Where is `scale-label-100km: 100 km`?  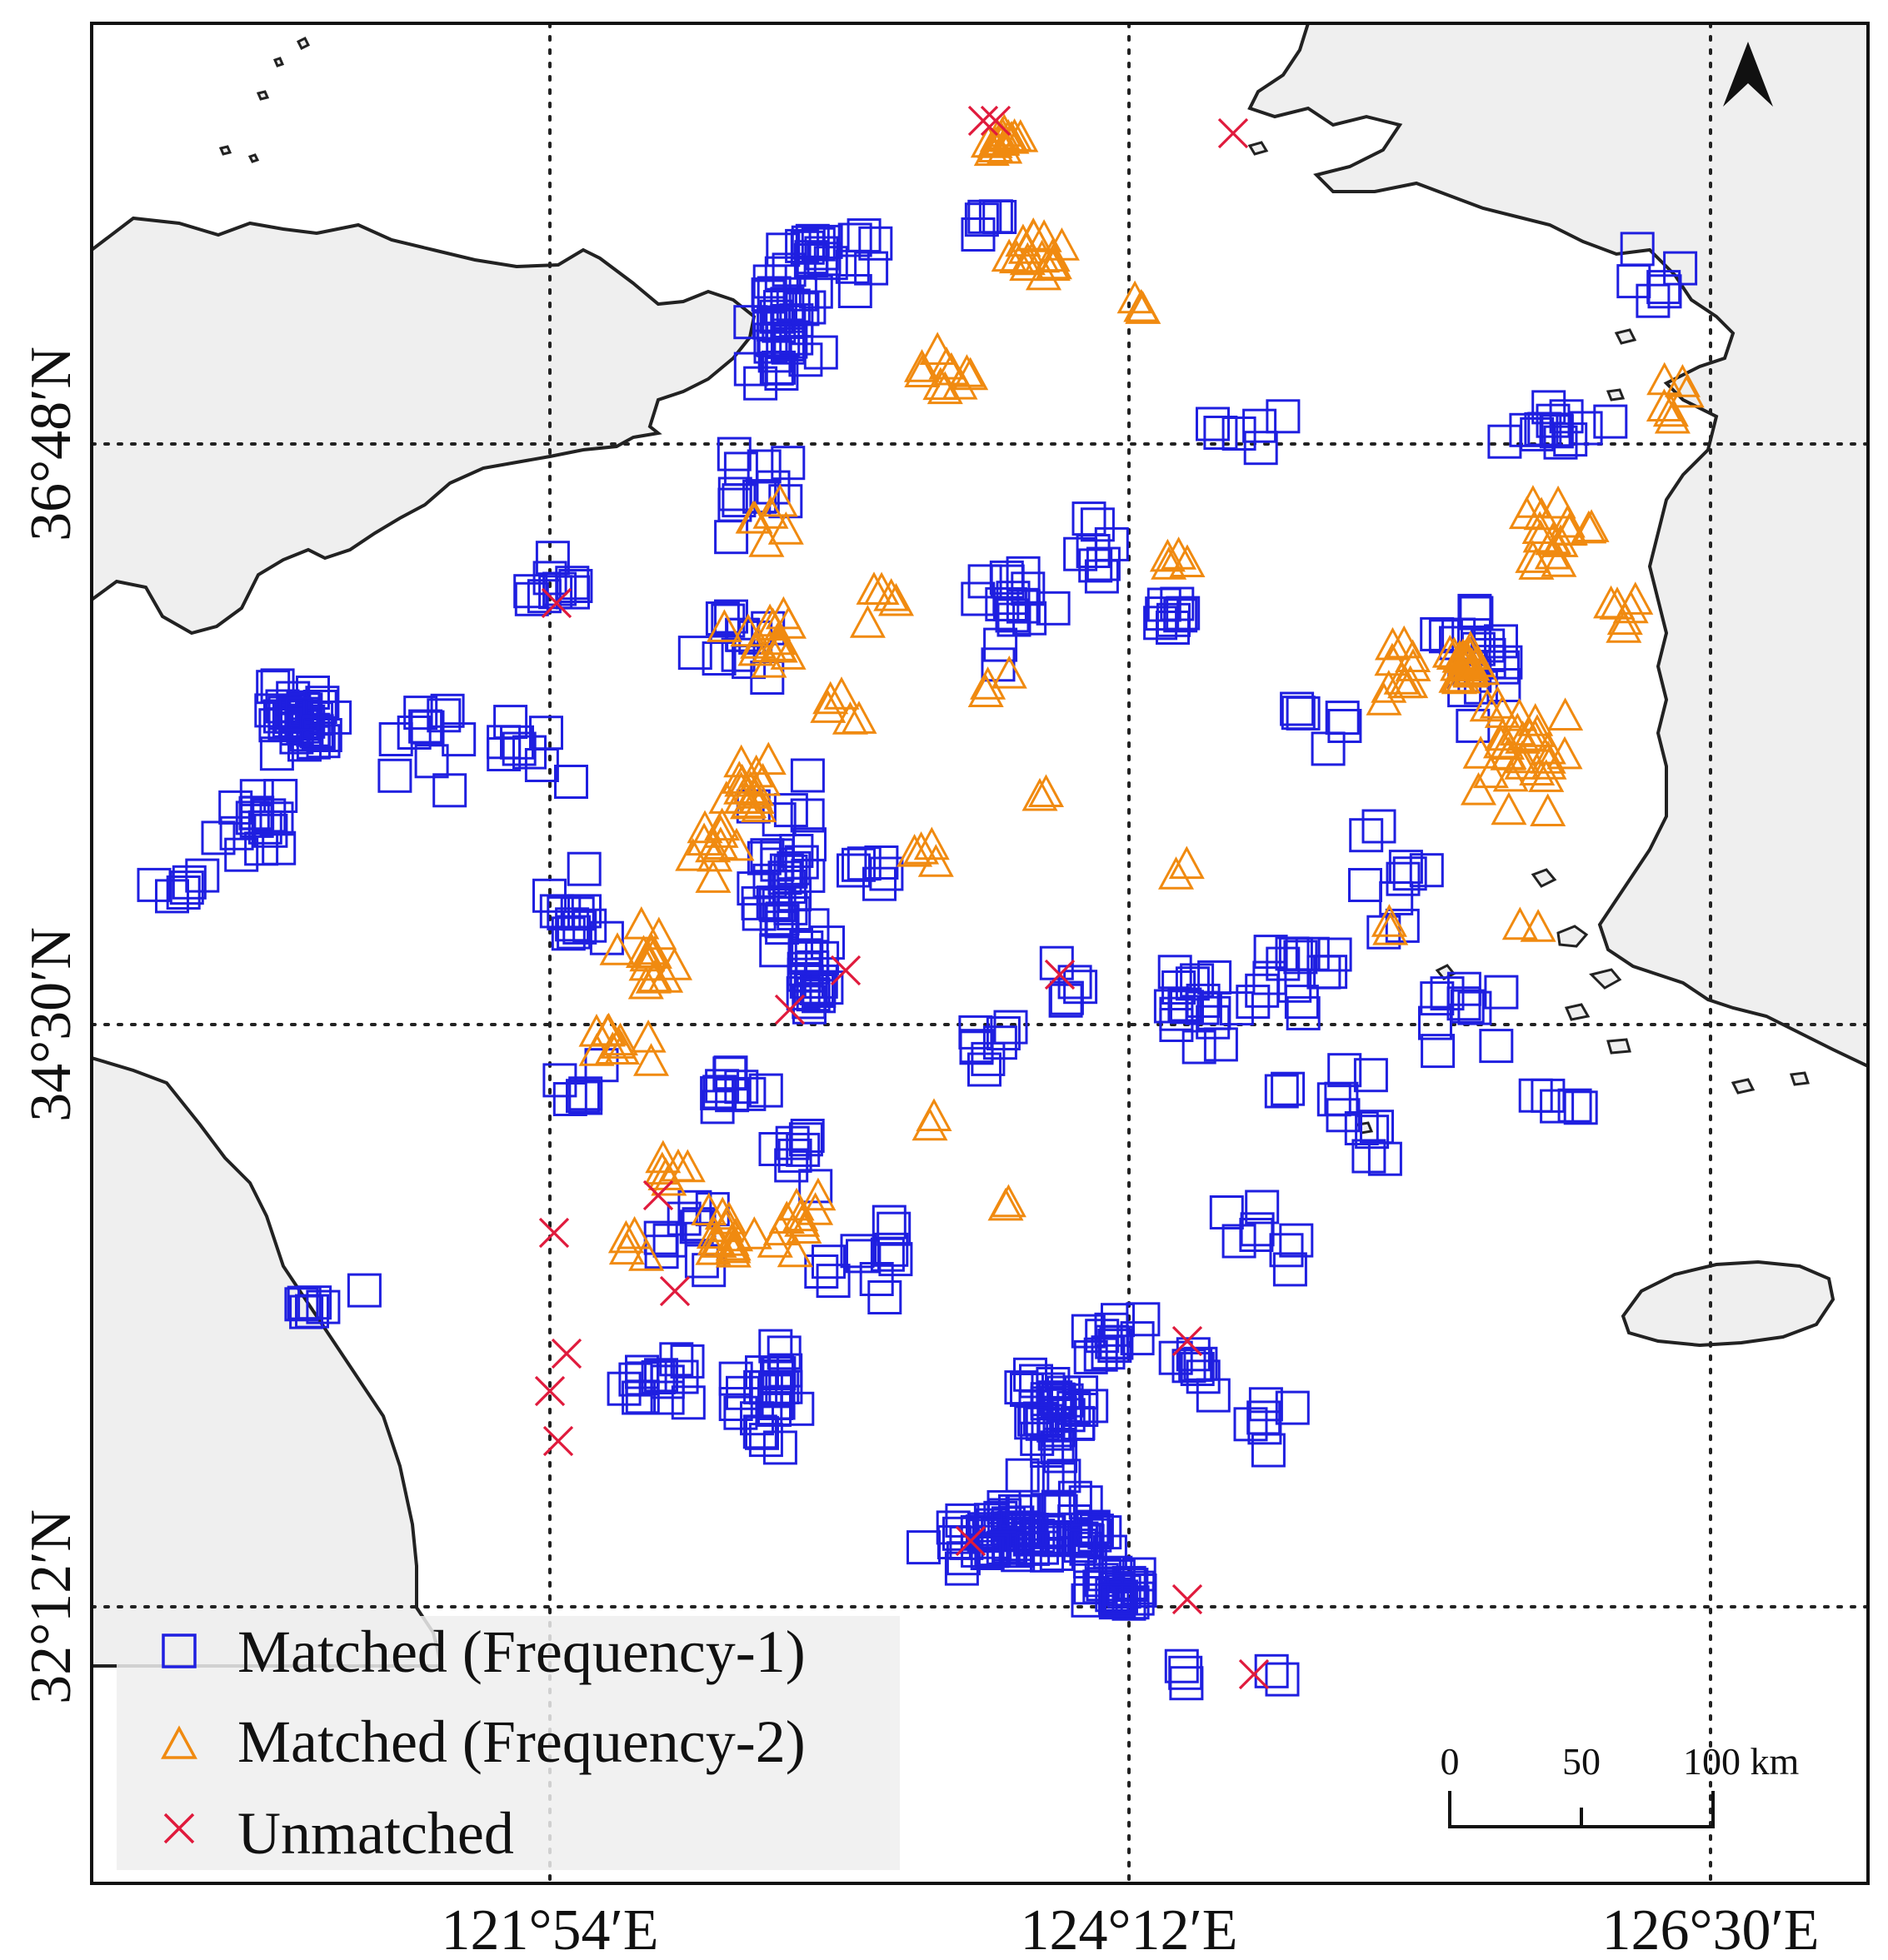 scale-label-100km: 100 km is located at coordinates (1741, 1761).